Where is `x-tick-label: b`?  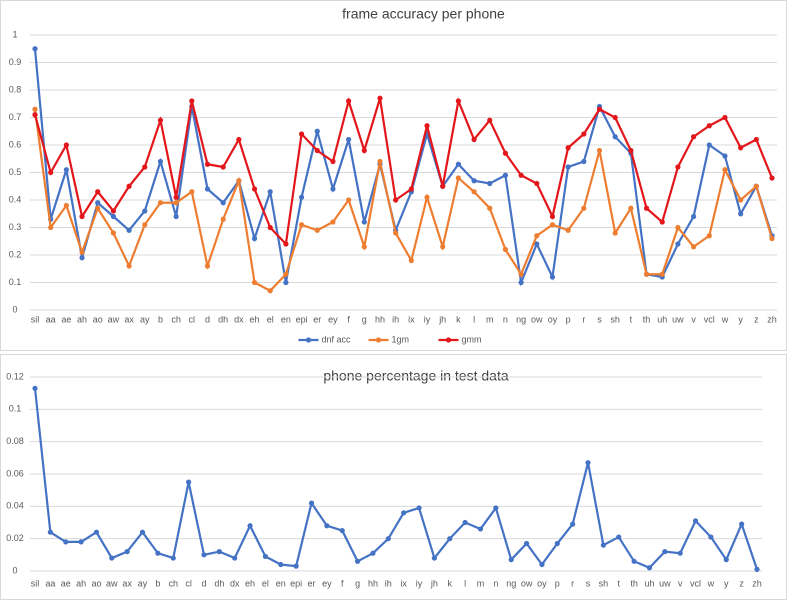
x-tick-label: b is located at coordinates (160, 319).